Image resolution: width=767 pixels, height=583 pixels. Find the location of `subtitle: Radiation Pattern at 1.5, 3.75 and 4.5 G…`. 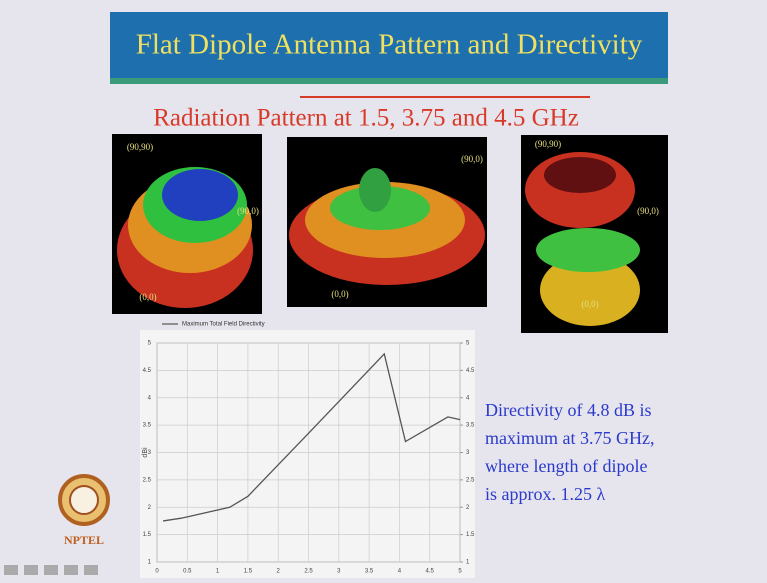

subtitle: Radiation Pattern at 1.5, 3.75 and 4.5 G… is located at coordinates (366, 118).